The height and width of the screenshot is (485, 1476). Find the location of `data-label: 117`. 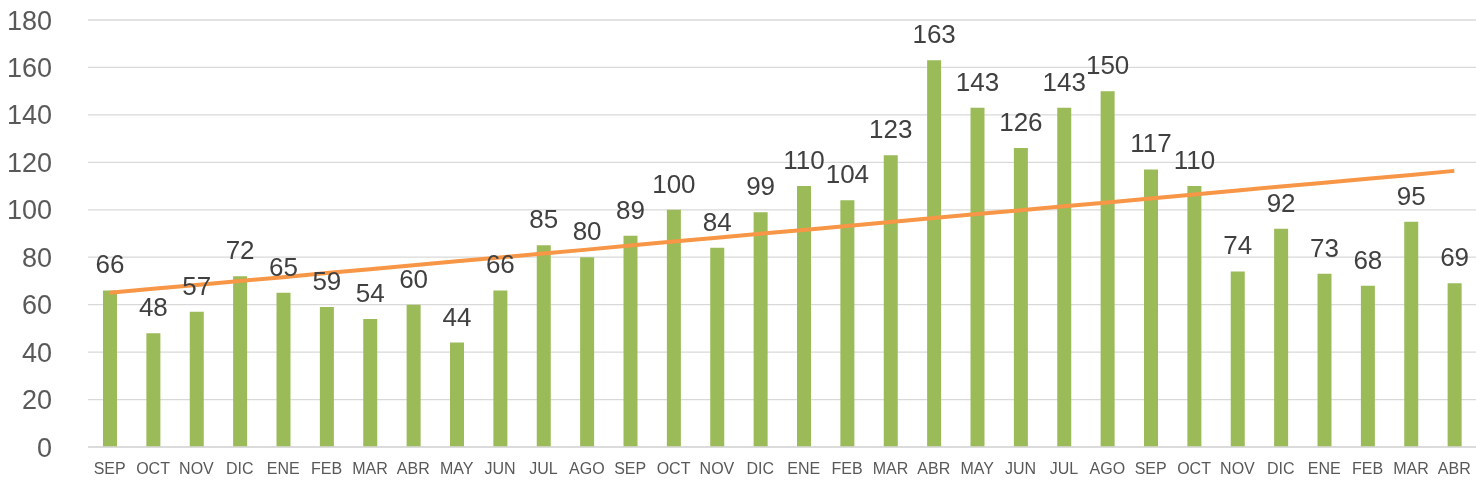

data-label: 117 is located at coordinates (1151, 143).